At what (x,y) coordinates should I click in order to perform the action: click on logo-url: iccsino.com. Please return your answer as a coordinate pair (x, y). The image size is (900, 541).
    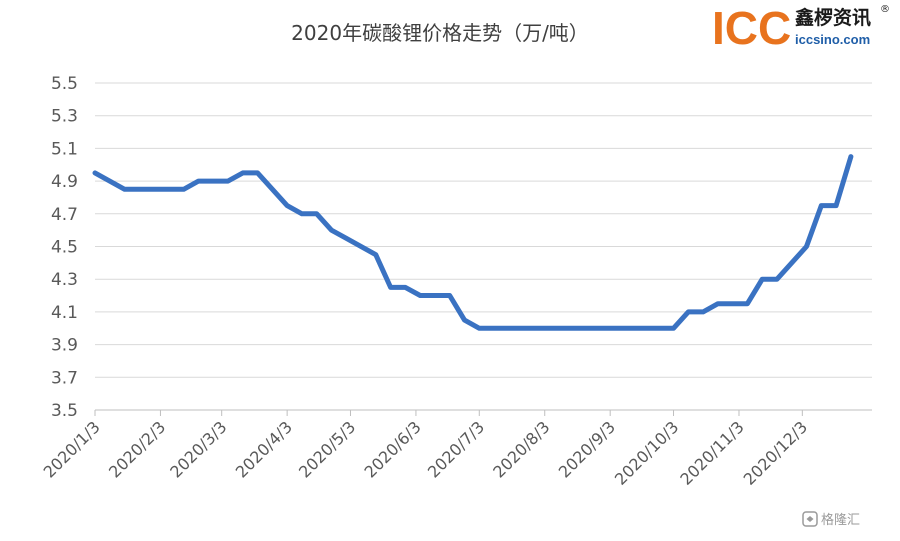
    Looking at the image, I should click on (832, 39).